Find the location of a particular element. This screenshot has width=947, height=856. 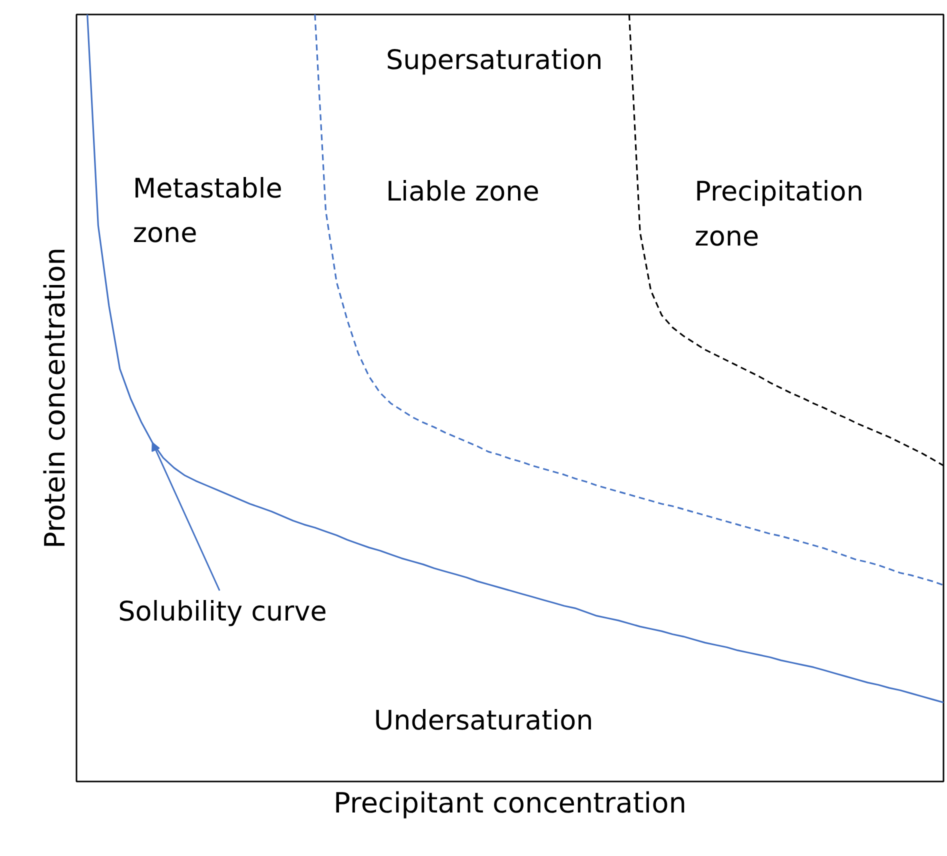

annotation: Undersaturation is located at coordinates (484, 721).